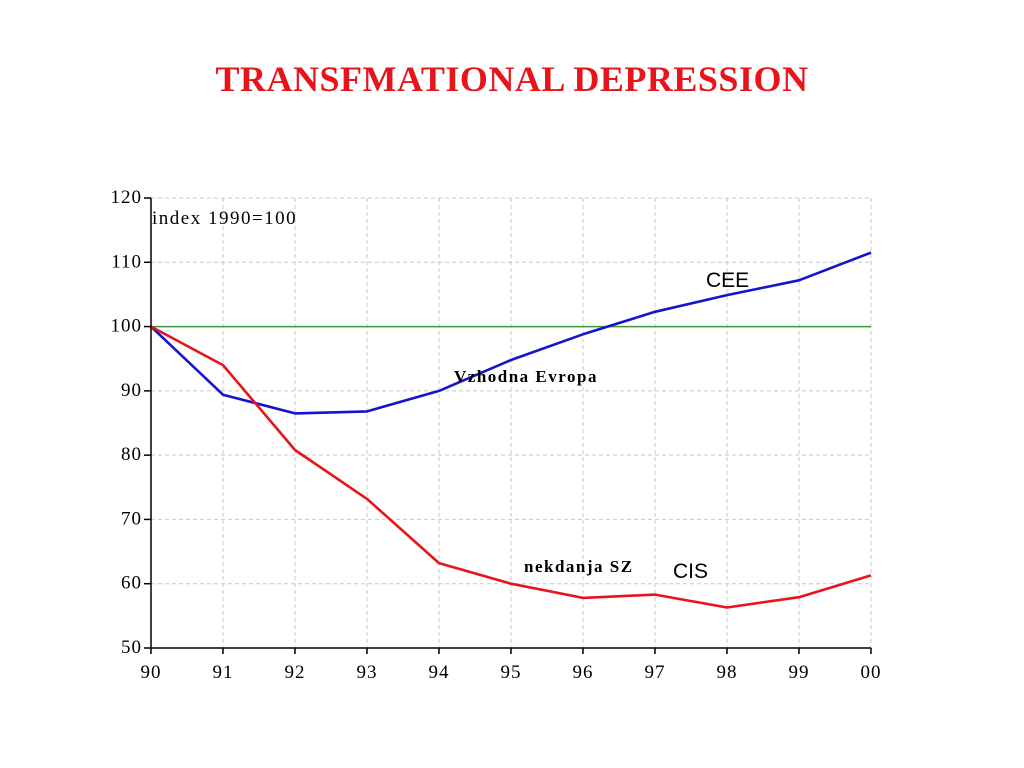 The image size is (1024, 768). Describe the element at coordinates (799, 672) in the screenshot. I see `x-tick-label: 99` at that location.